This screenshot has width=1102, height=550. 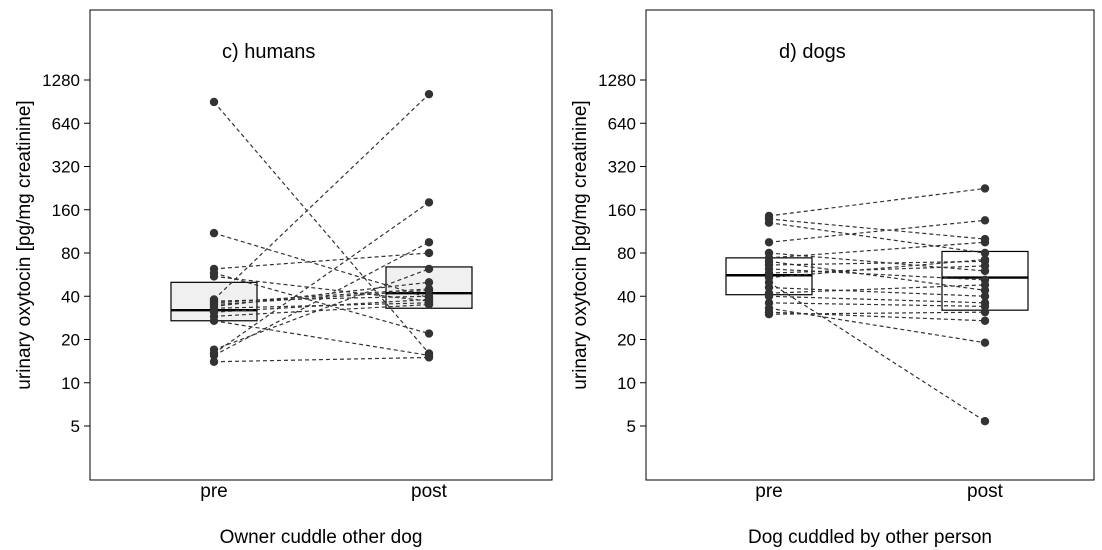 What do you see at coordinates (321, 537) in the screenshot?
I see `x-axis-label: Owner cuddle other dog` at bounding box center [321, 537].